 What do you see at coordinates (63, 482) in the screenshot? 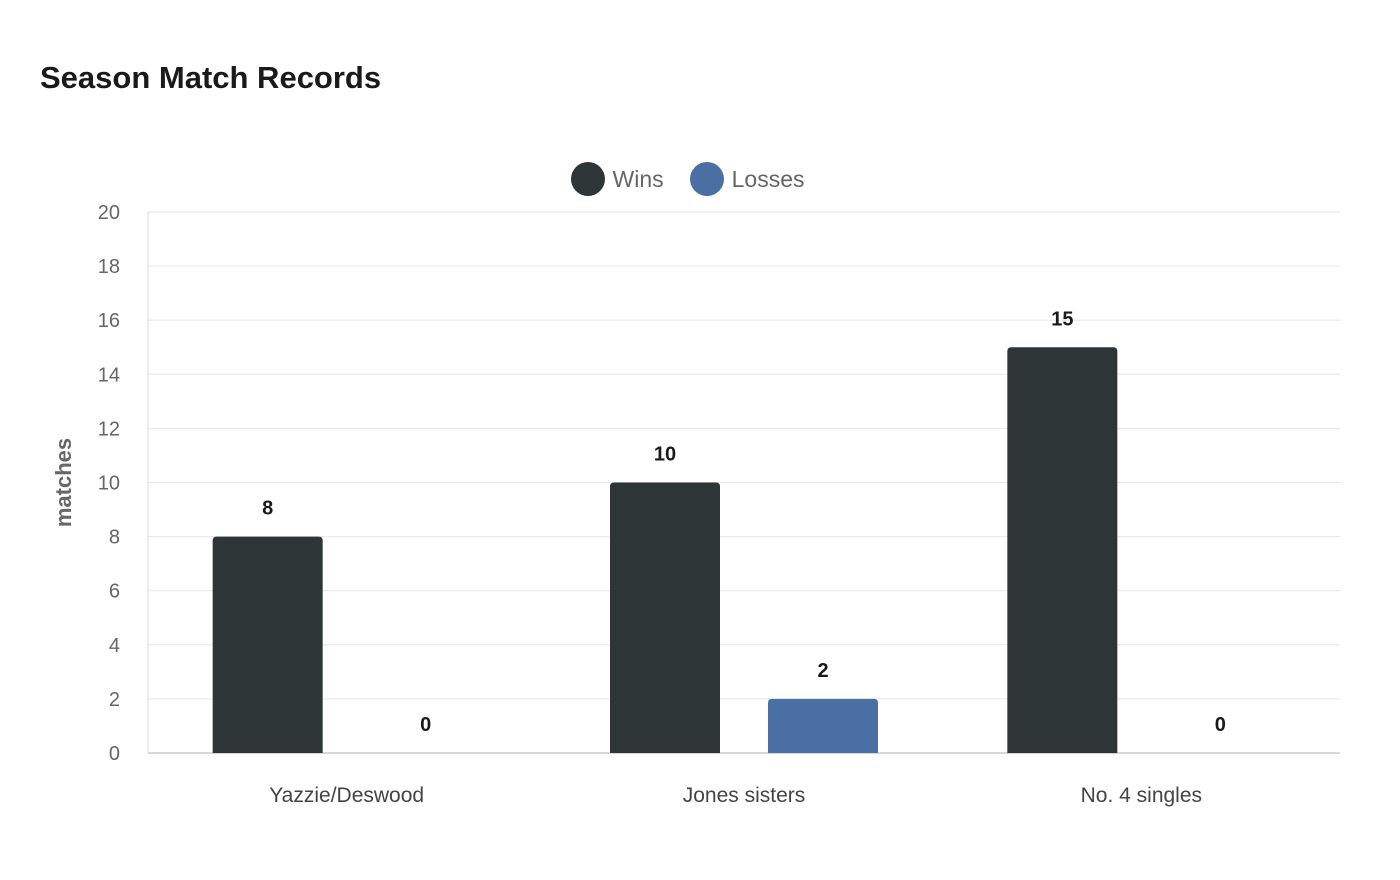
I see `y-axis-title: matches` at bounding box center [63, 482].